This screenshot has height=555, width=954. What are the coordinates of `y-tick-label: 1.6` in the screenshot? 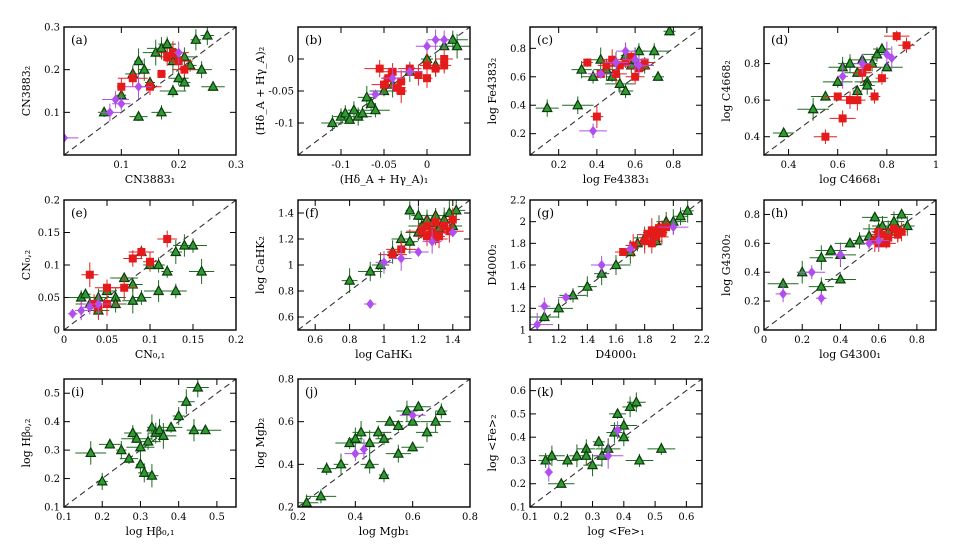 It's located at (518, 266).